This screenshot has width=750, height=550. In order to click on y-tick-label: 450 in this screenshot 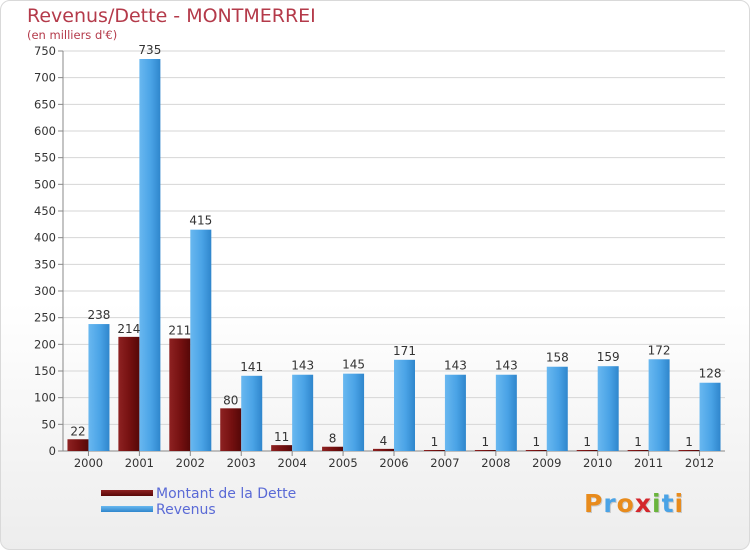, I will do `click(45, 211)`.